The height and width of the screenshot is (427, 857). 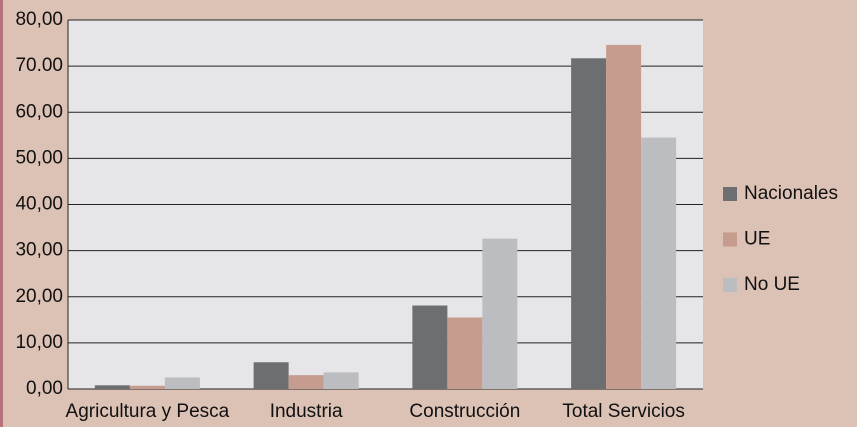 What do you see at coordinates (44, 388) in the screenshot?
I see `y-tick-label: 0,00` at bounding box center [44, 388].